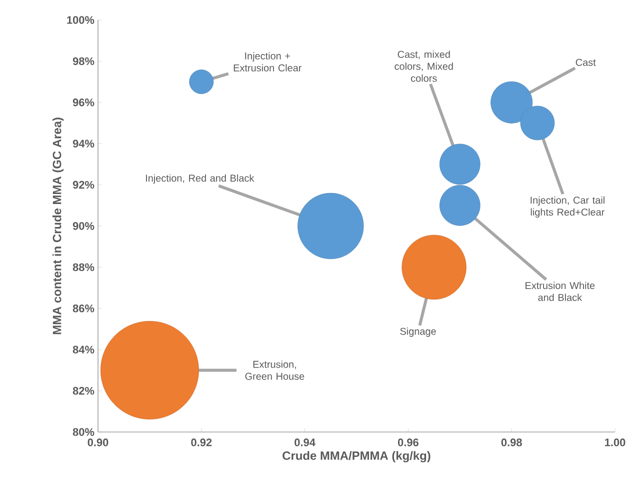 Image resolution: width=640 pixels, height=498 pixels. I want to click on annotation: Cast, mixed colors, Mixed colors, so click(423, 66).